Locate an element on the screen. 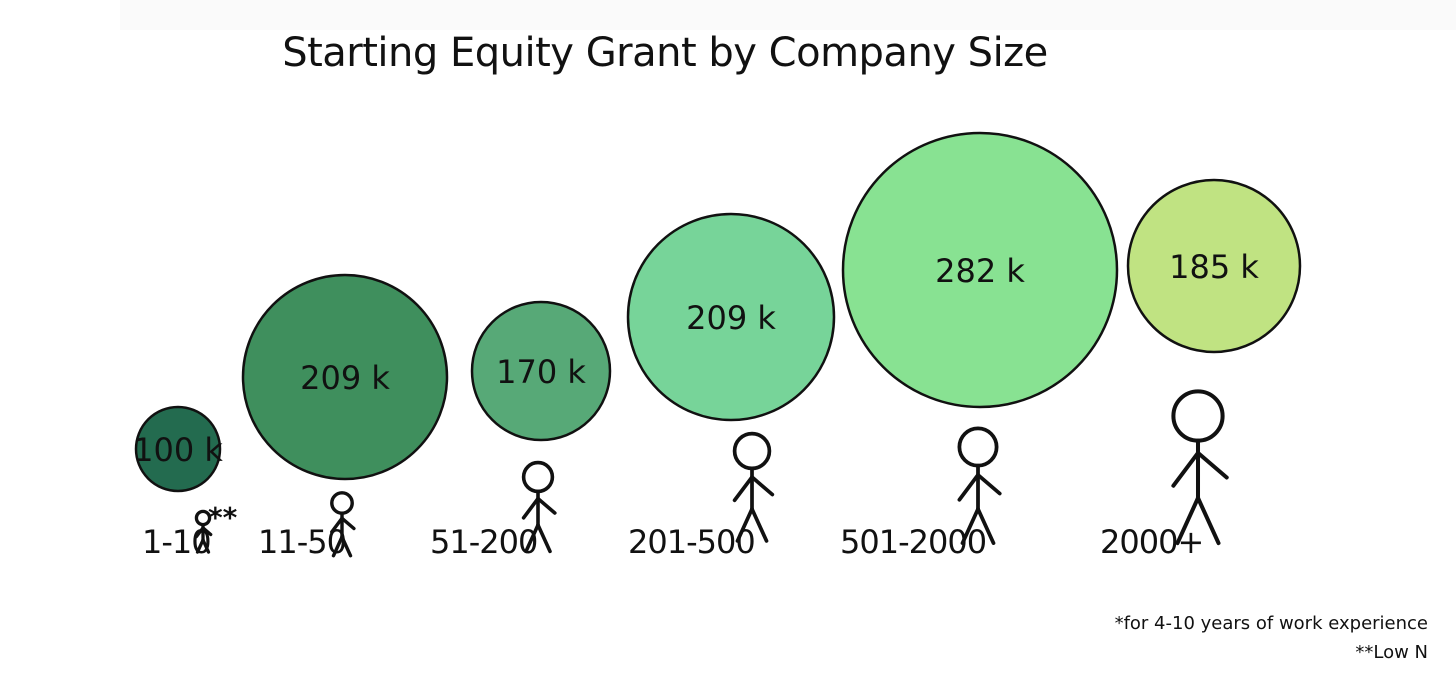 This screenshot has width=1456, height=681. bubble-501-2000 is located at coordinates (980, 270).